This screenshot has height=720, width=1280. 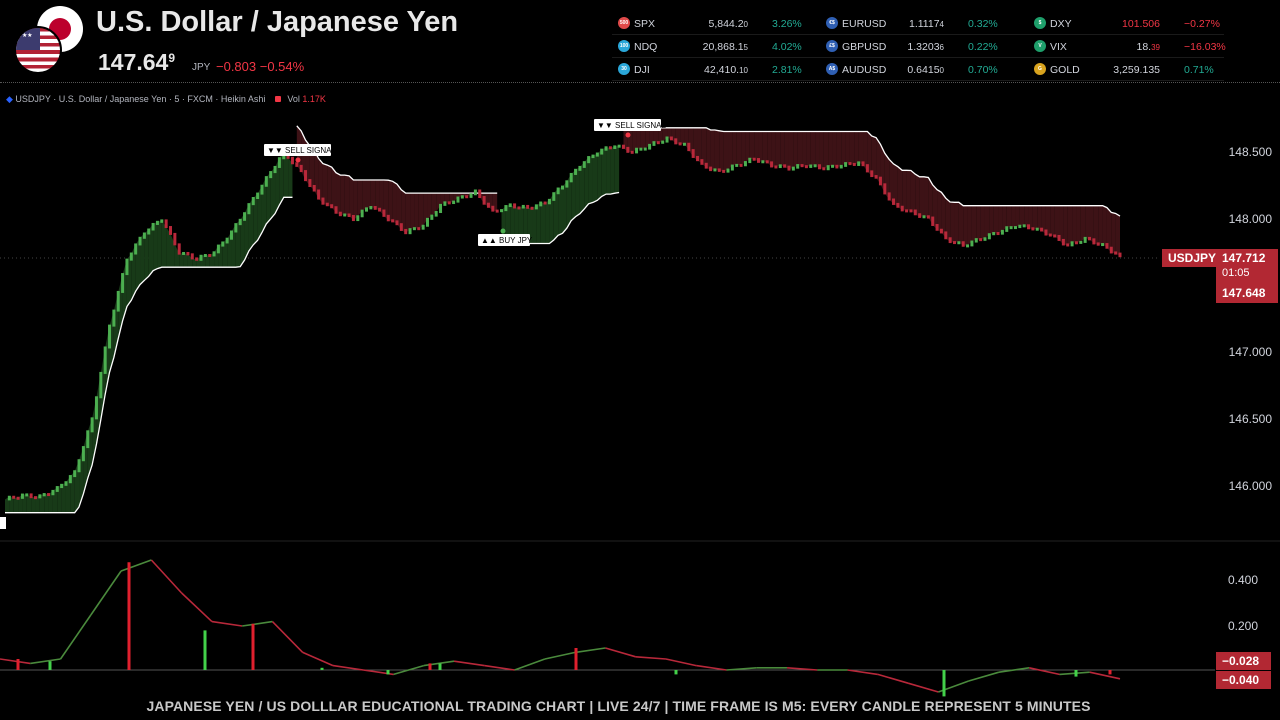 What do you see at coordinates (1148, 47) in the screenshot?
I see `ticker-price: 18.39` at bounding box center [1148, 47].